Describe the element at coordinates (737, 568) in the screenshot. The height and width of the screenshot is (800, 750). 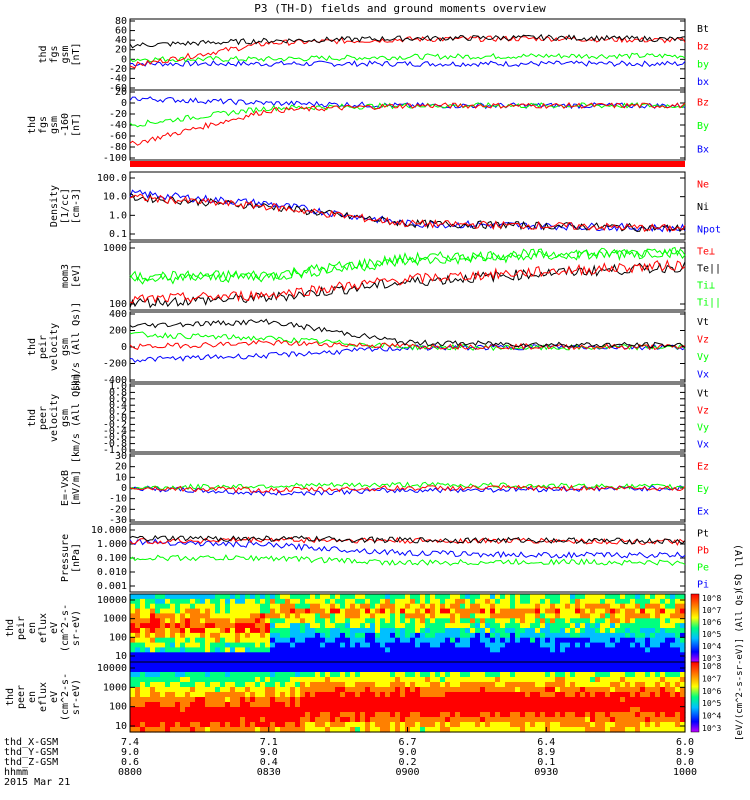
I see `side-label: (All Qs)` at that location.